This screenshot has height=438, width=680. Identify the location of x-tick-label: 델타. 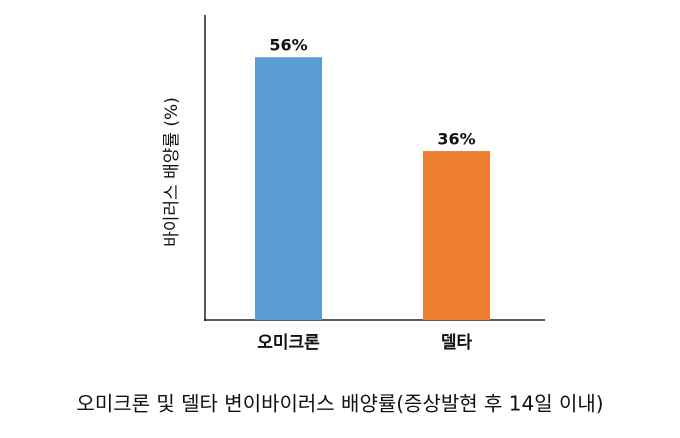
(457, 342).